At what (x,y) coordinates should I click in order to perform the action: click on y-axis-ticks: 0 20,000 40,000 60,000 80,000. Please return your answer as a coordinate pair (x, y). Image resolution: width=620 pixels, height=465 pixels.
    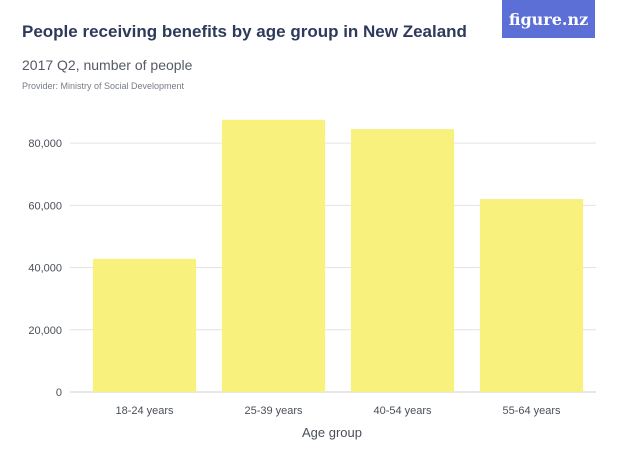
    Looking at the image, I should click on (45, 268).